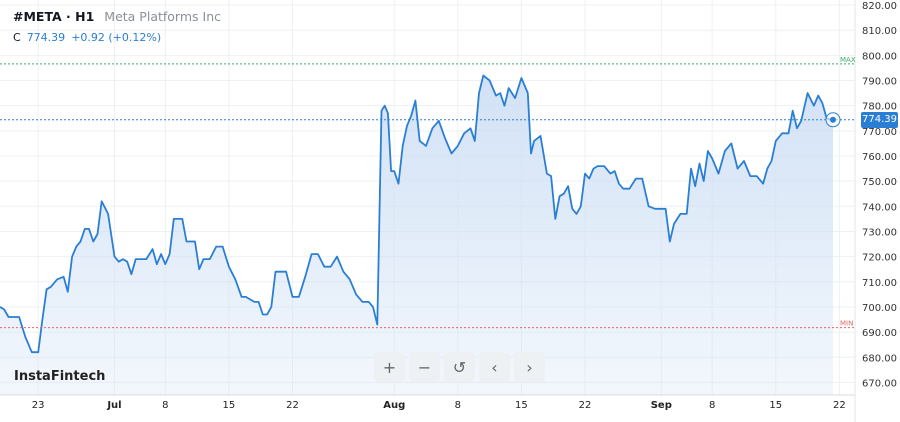 The height and width of the screenshot is (422, 900). Describe the element at coordinates (60, 376) in the screenshot. I see `logo: InstaFintech` at that location.